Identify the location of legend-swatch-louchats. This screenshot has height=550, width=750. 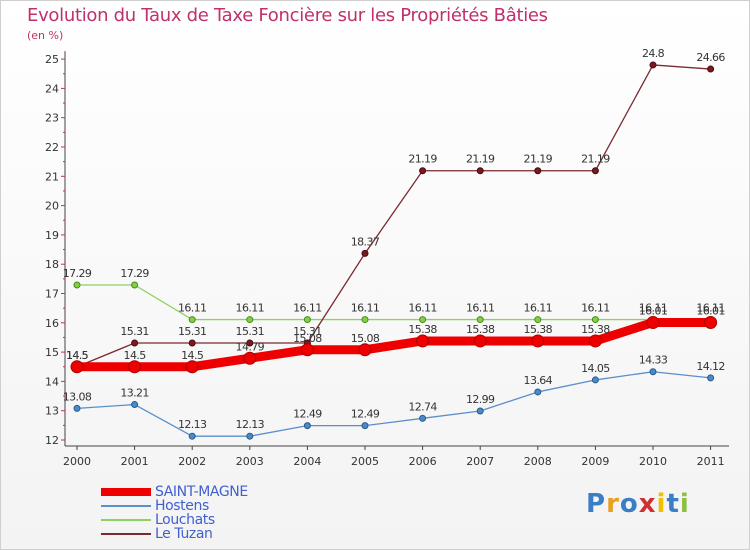
(126, 520).